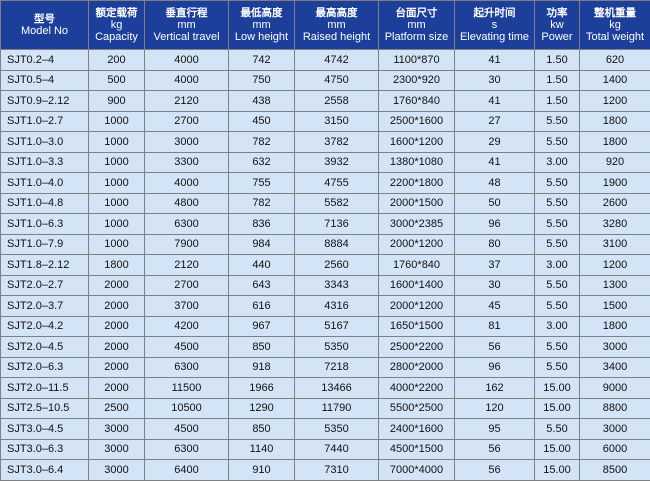 The height and width of the screenshot is (481, 650). What do you see at coordinates (187, 60) in the screenshot?
I see `cell-vertical-travel: 4000` at bounding box center [187, 60].